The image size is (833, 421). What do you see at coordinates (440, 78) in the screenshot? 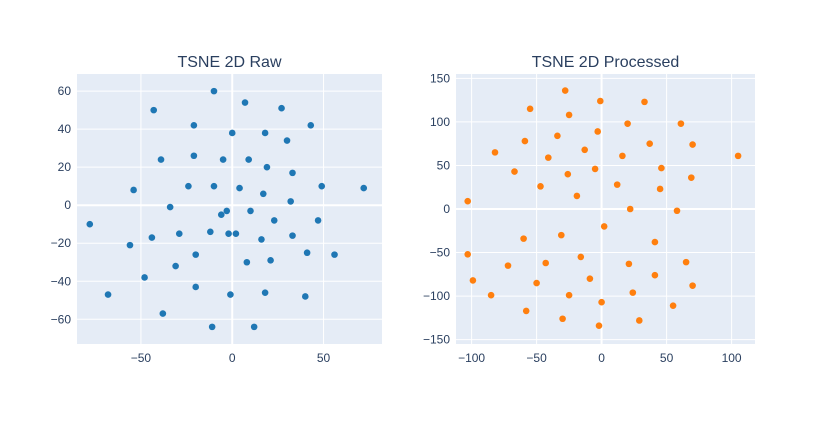
I see `y-tick-label: 150` at bounding box center [440, 78].